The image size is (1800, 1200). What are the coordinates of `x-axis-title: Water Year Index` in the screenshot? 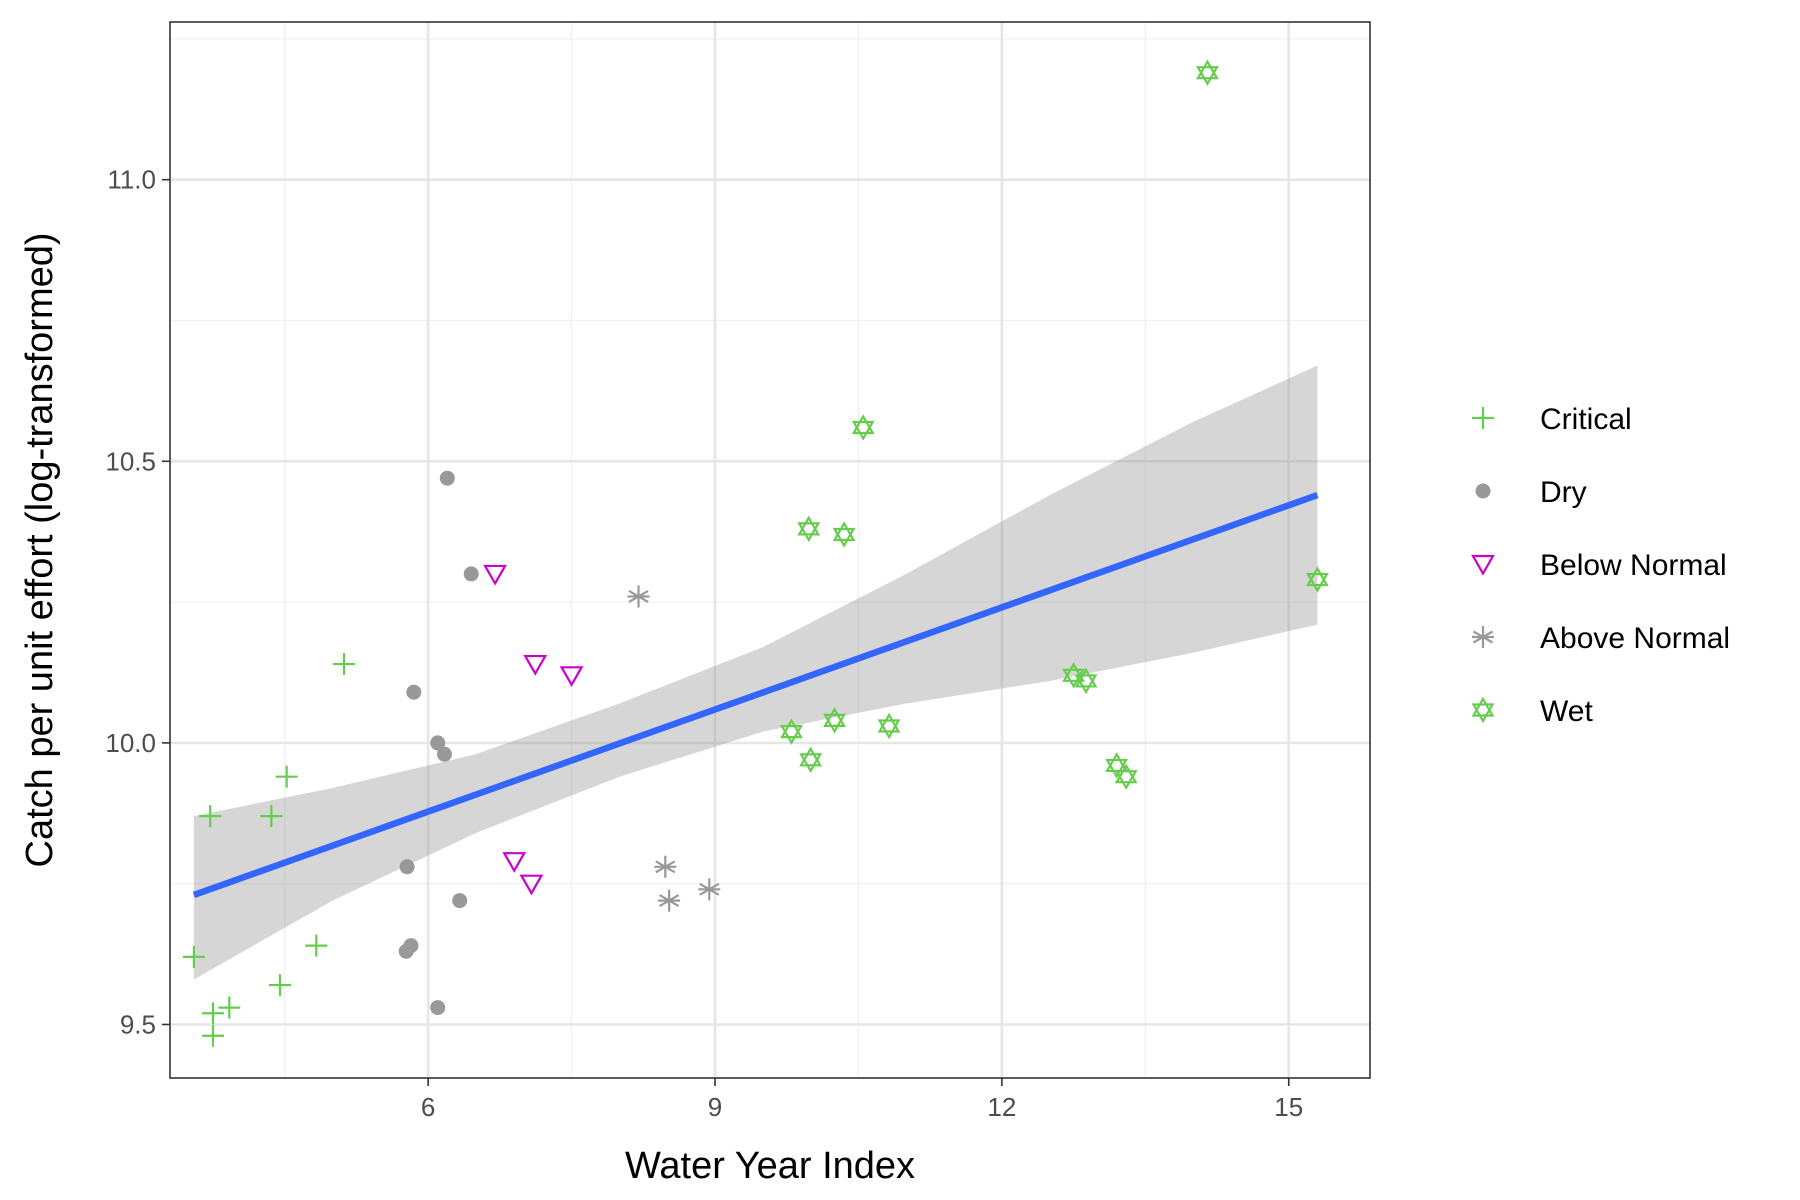 It's located at (770, 1166).